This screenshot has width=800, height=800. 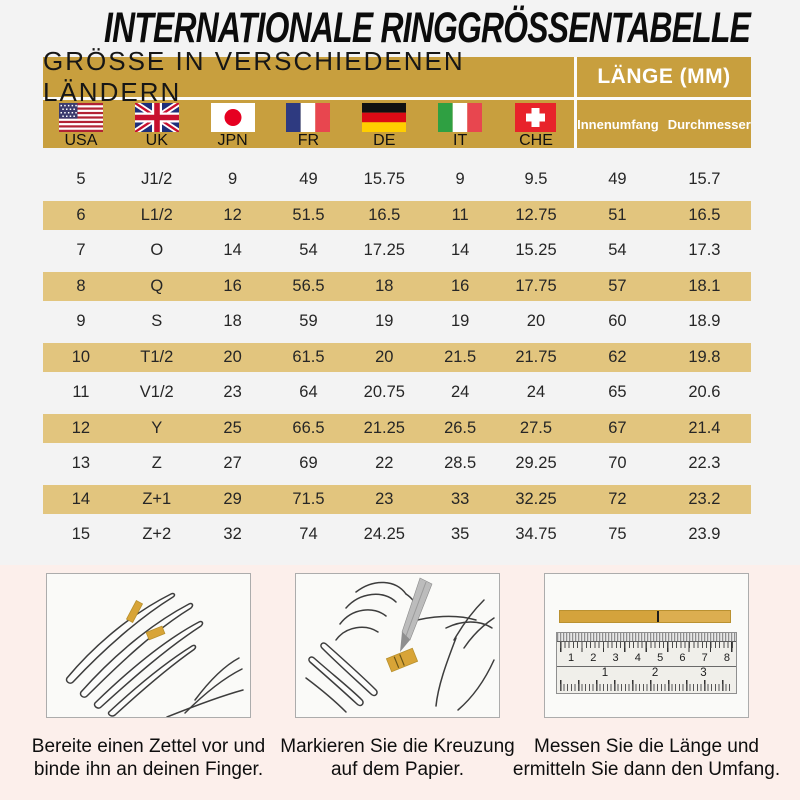 I want to click on germany-flag-icon, so click(x=384, y=117).